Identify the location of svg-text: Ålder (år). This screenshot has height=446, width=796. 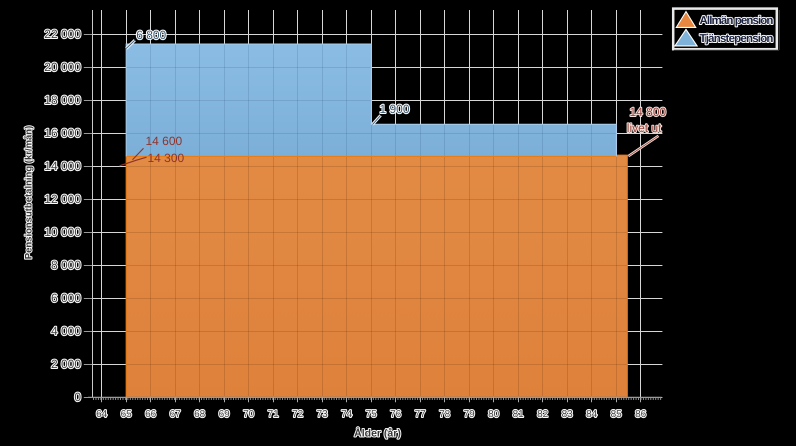
(377, 433).